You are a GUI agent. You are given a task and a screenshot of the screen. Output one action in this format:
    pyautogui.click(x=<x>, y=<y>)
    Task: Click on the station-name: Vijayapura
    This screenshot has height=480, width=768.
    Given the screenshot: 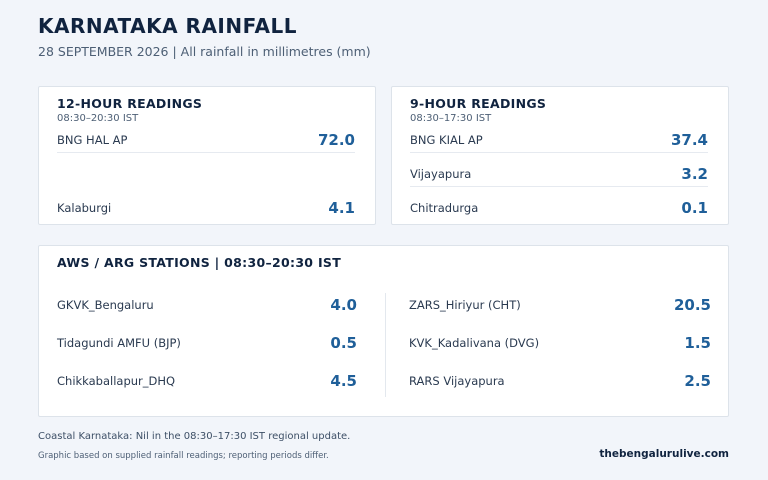 What is the action you would take?
    pyautogui.click(x=441, y=173)
    